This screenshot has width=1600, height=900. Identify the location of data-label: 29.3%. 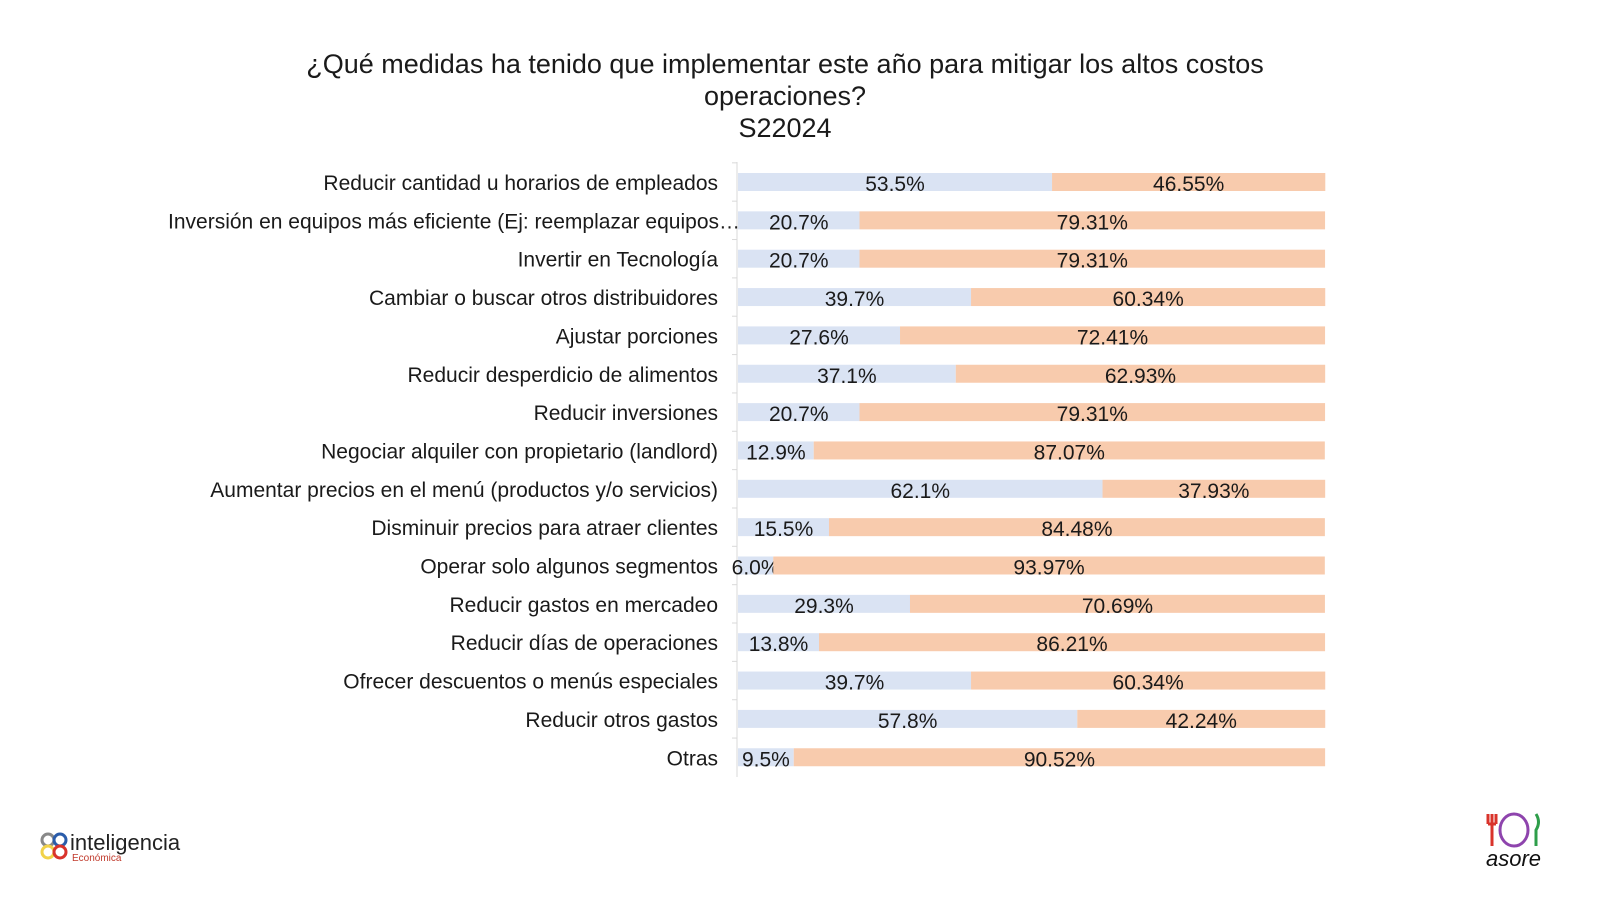
(824, 606).